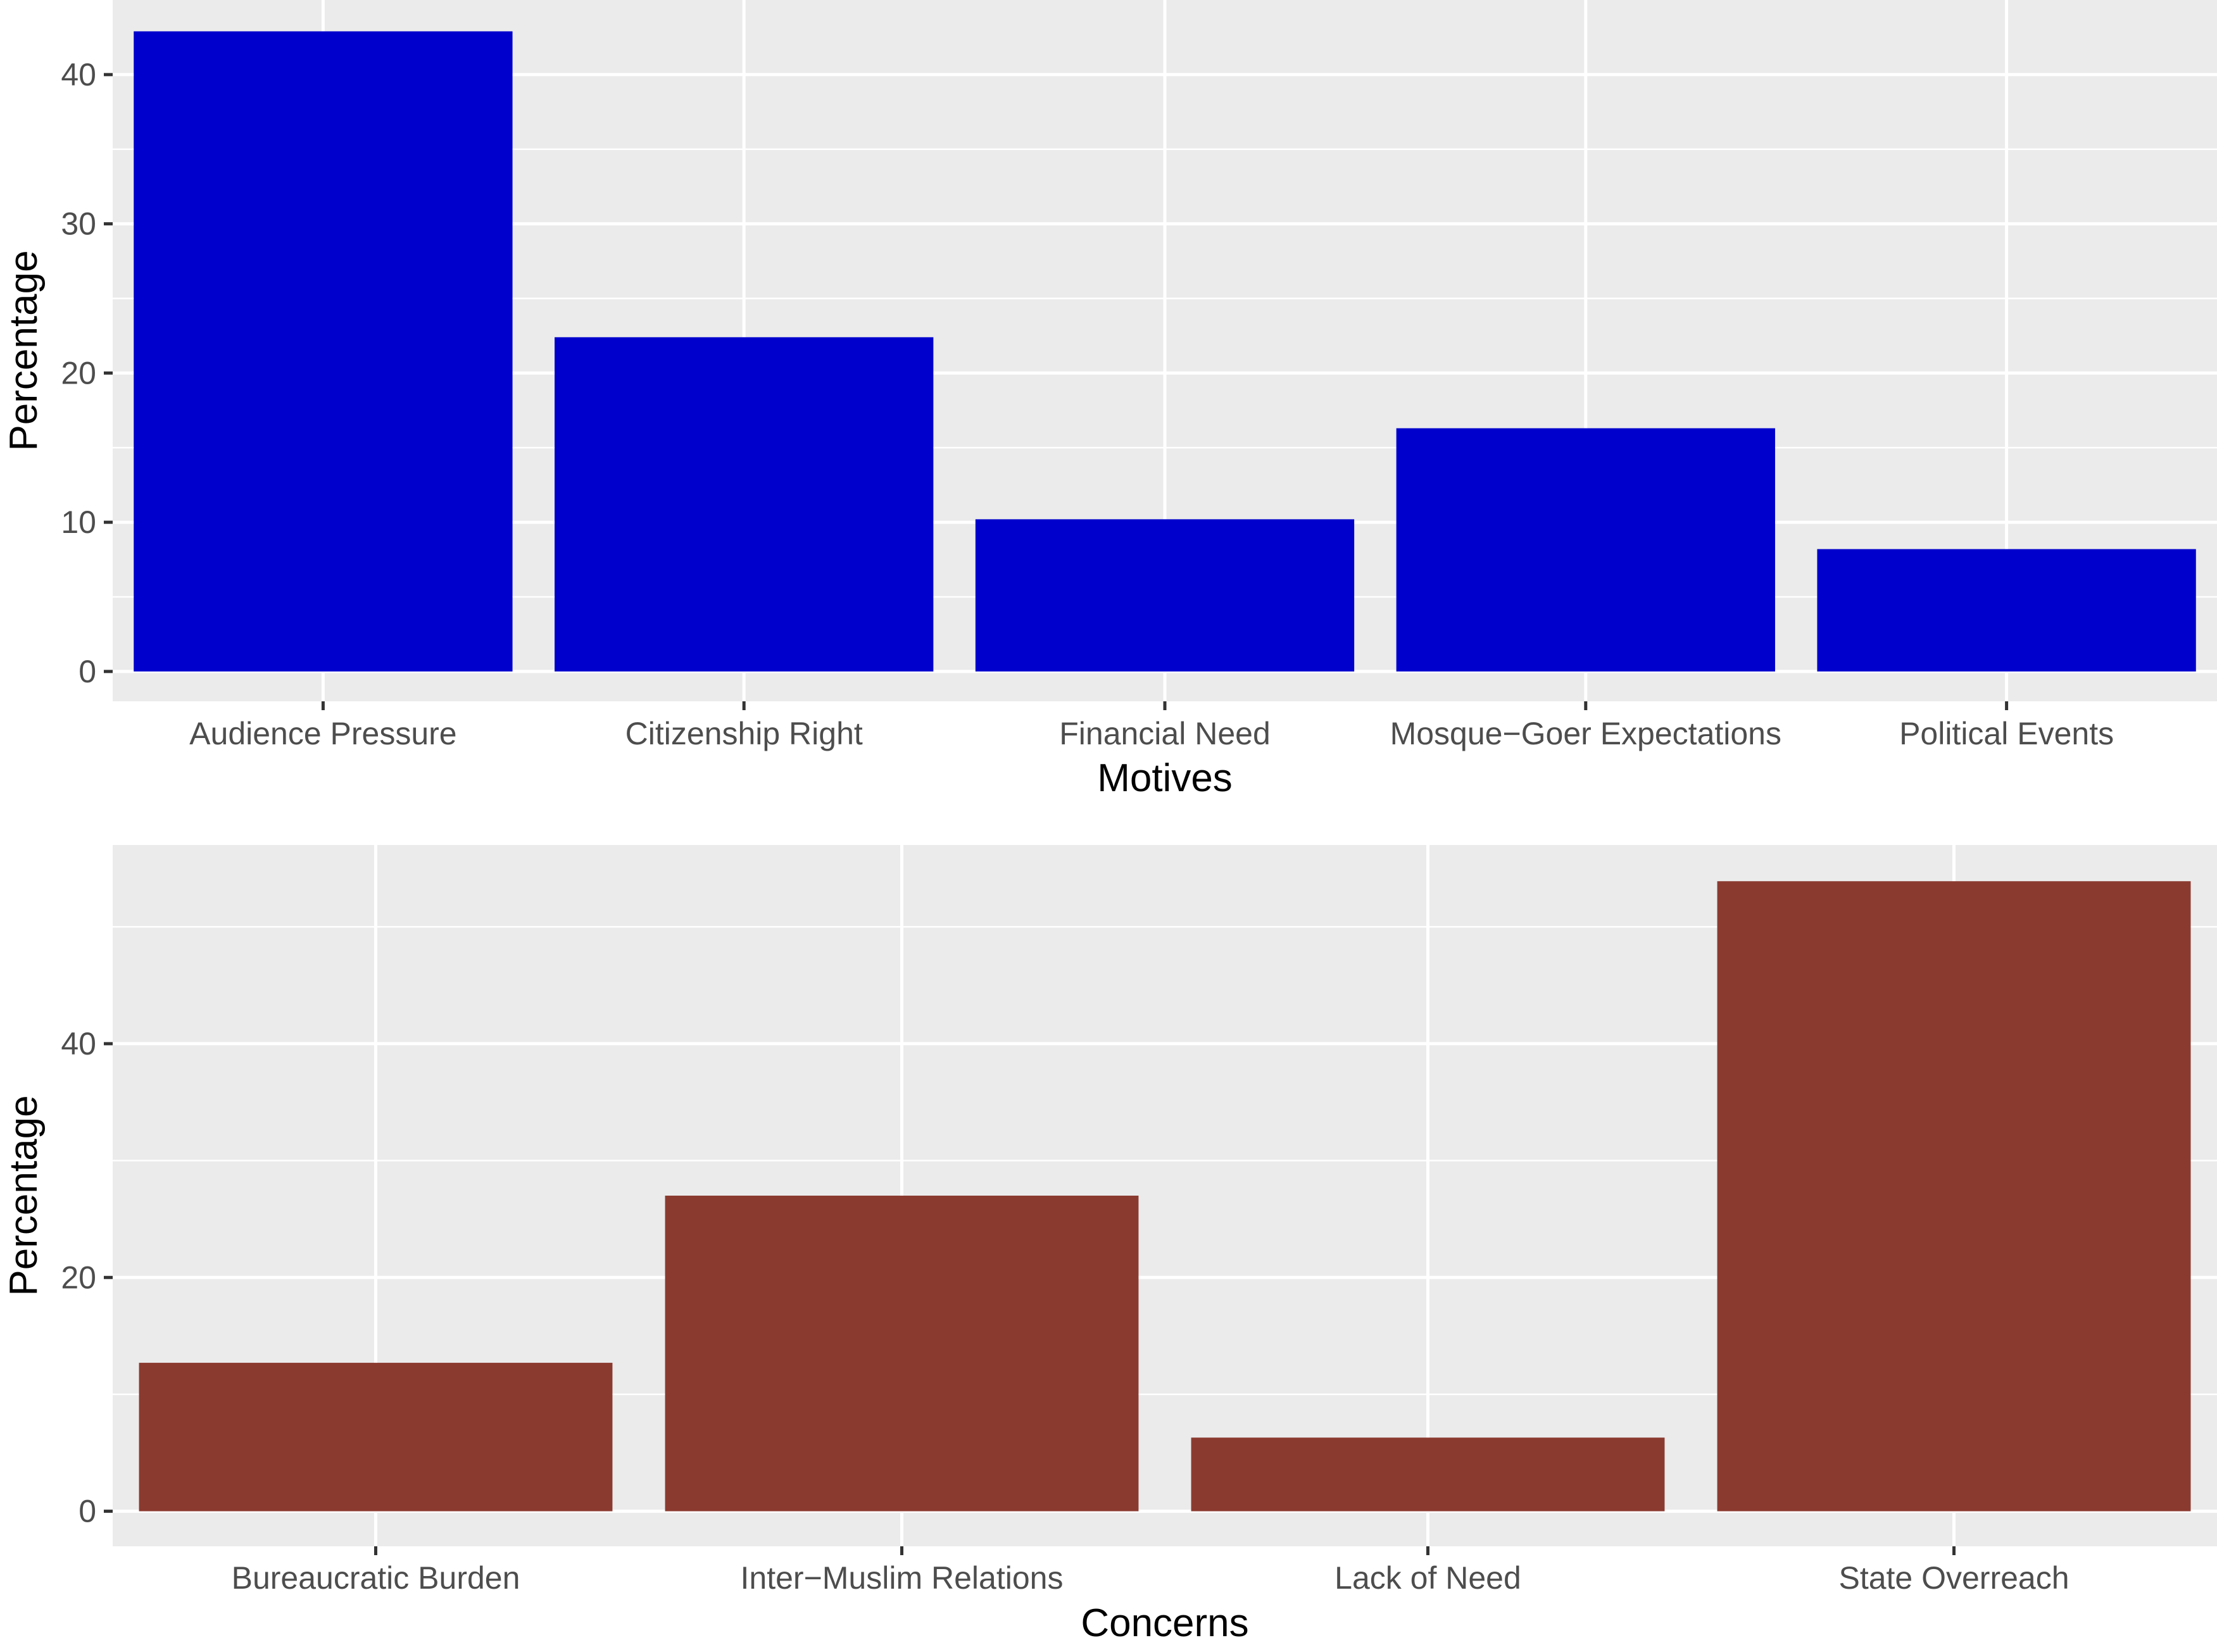 The width and height of the screenshot is (2217, 1652). I want to click on concerns-x-tick-label: Lack of Need, so click(1428, 1578).